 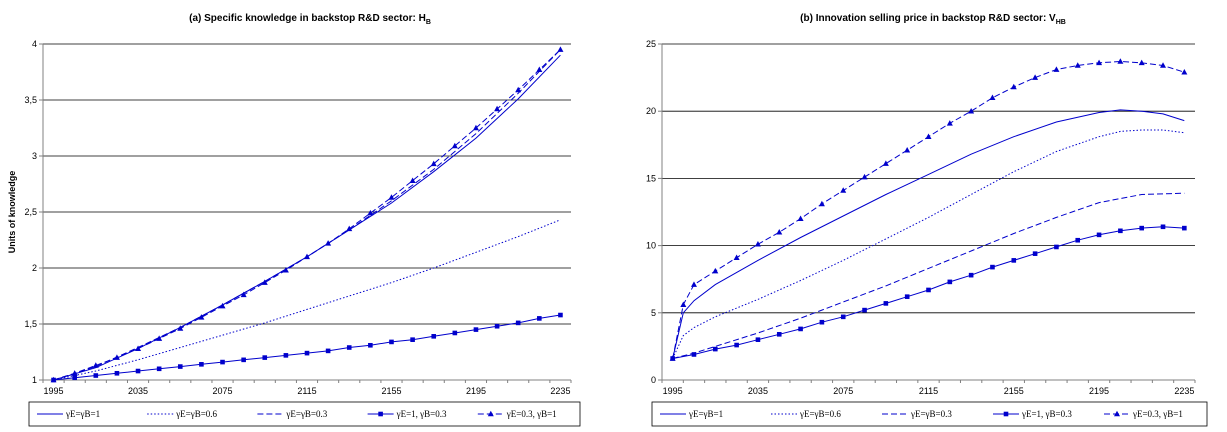 I want to click on y-tick-label: 3,5, so click(x=30, y=100).